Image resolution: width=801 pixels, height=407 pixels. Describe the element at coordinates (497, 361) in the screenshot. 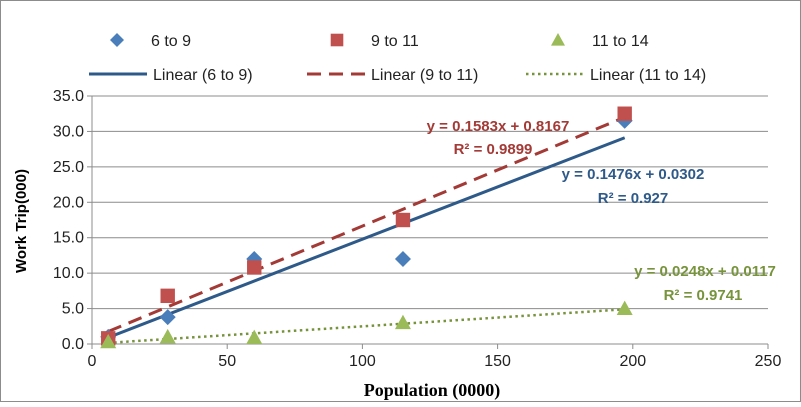

I see `x-tick-label: 150` at that location.